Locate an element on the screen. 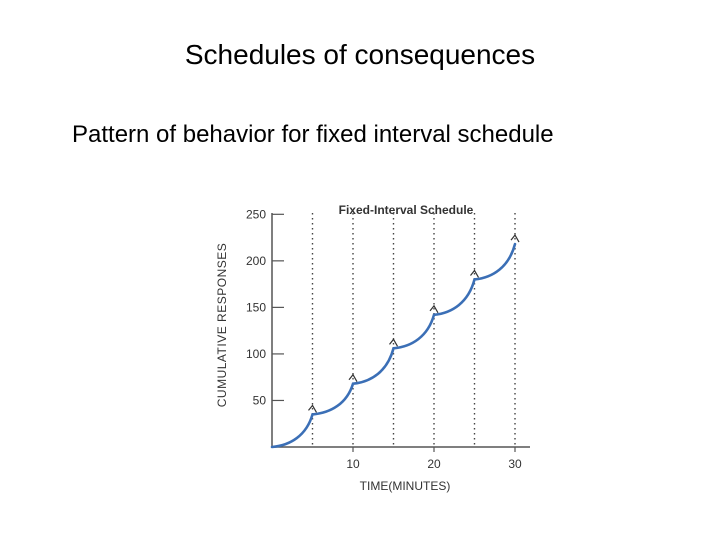 This screenshot has width=720, height=540. slide-title: Schedules of consequences is located at coordinates (360, 54).